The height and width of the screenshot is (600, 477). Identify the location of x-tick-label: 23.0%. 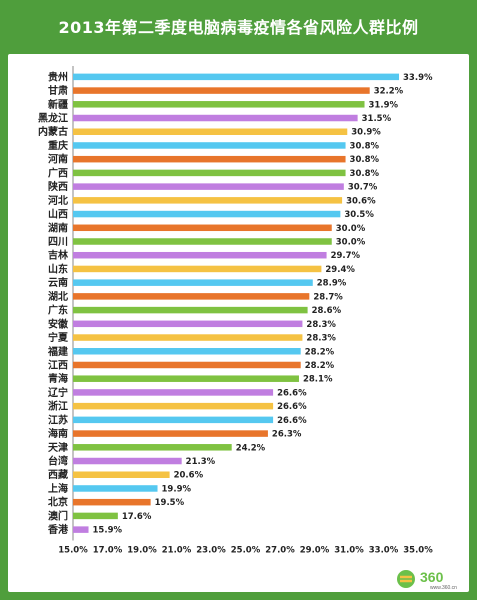
(211, 550).